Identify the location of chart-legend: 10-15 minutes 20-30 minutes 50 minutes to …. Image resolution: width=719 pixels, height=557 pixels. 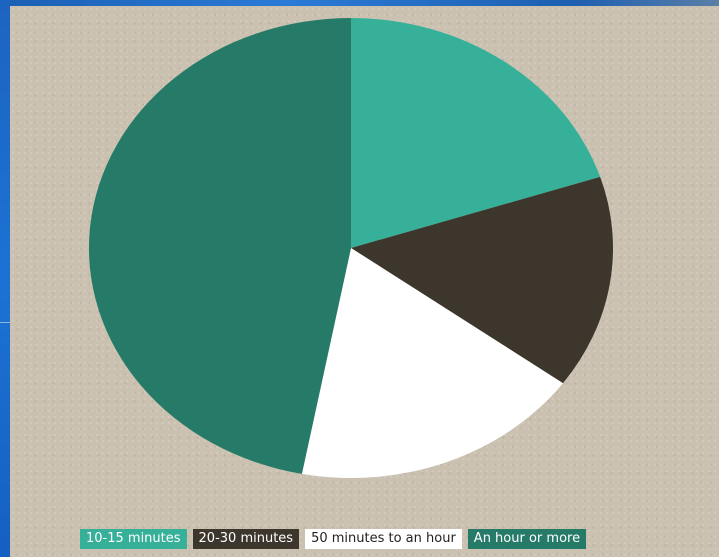
(333, 539).